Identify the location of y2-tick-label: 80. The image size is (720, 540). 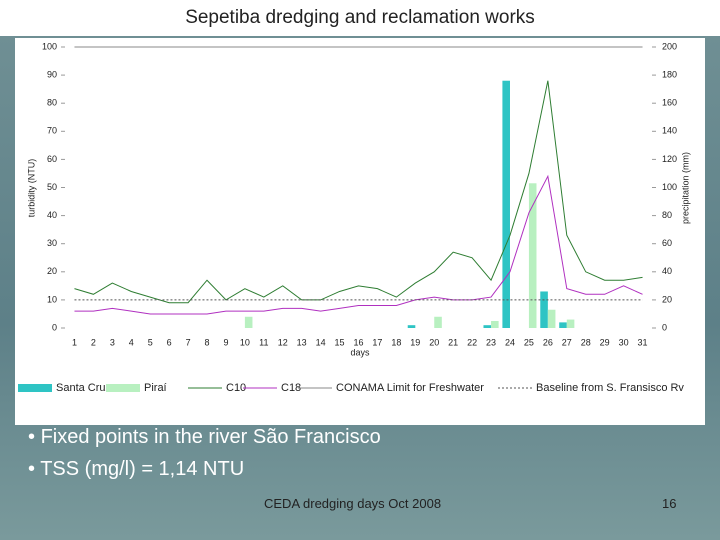
(667, 215).